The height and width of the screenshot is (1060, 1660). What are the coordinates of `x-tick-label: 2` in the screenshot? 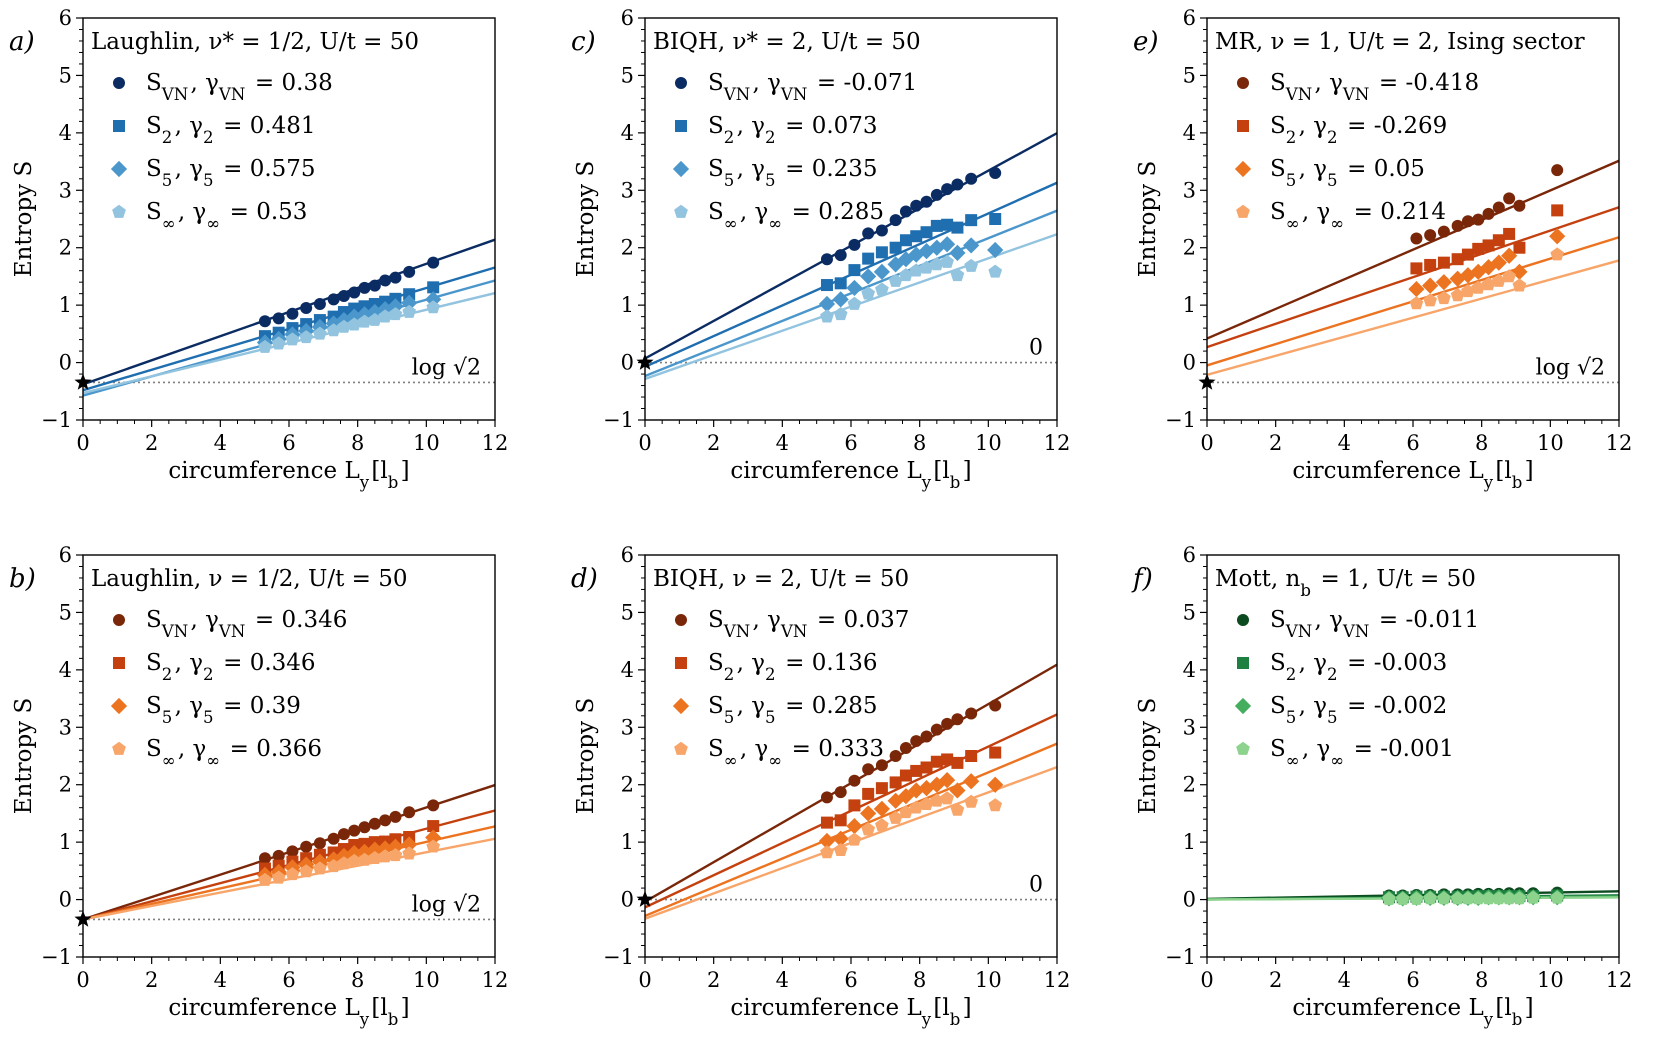 It's located at (713, 980).